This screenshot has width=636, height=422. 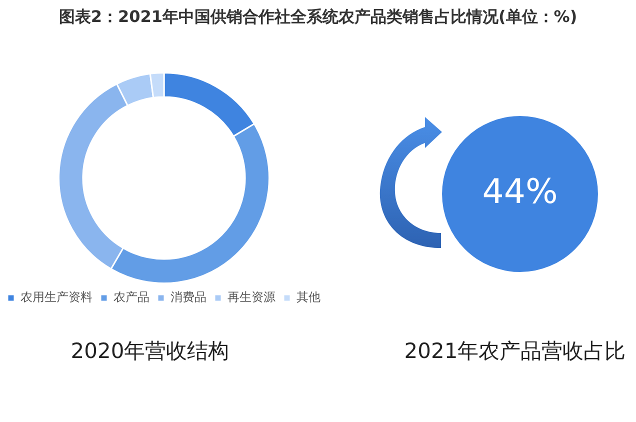 What do you see at coordinates (520, 192) in the screenshot?
I see `data-label: 44%` at bounding box center [520, 192].